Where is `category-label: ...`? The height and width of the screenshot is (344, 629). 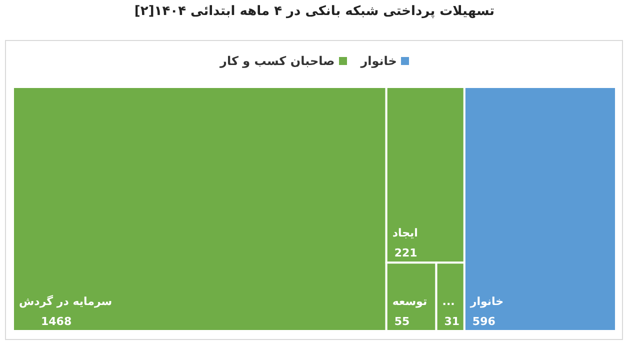
category-label: ... is located at coordinates (448, 301).